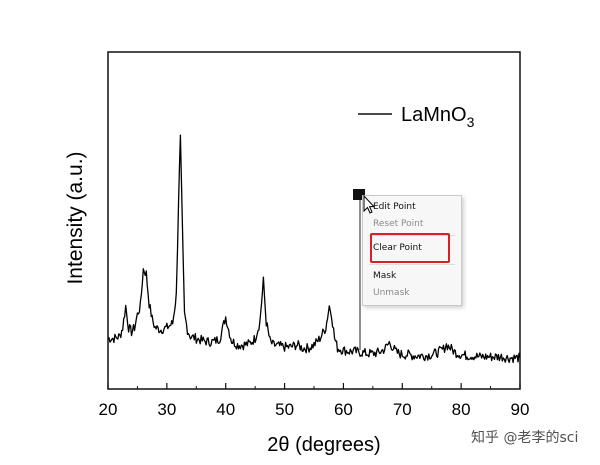  Describe the element at coordinates (394, 207) in the screenshot. I see `menu-item-edit-point: Edit Point` at that location.